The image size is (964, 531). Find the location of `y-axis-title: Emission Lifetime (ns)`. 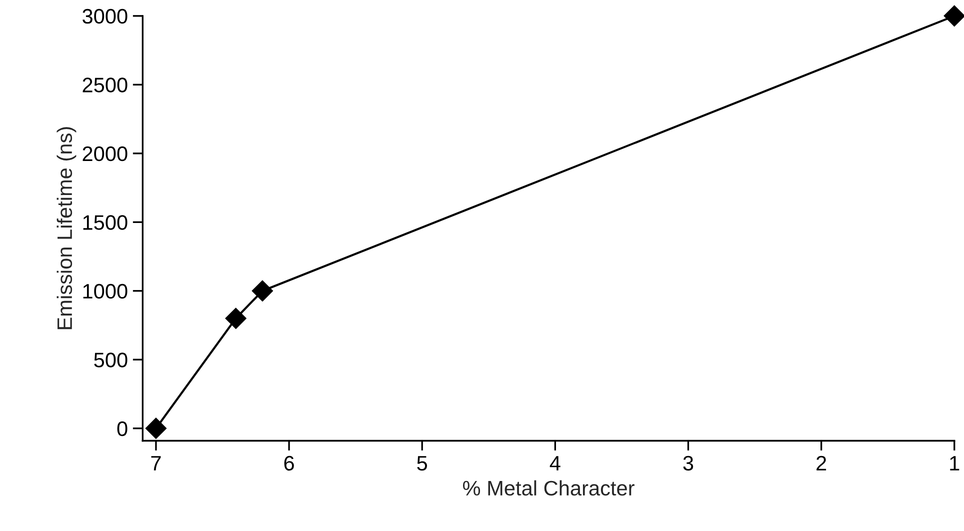

y-axis-title: Emission Lifetime (ns) is located at coordinates (66, 228).